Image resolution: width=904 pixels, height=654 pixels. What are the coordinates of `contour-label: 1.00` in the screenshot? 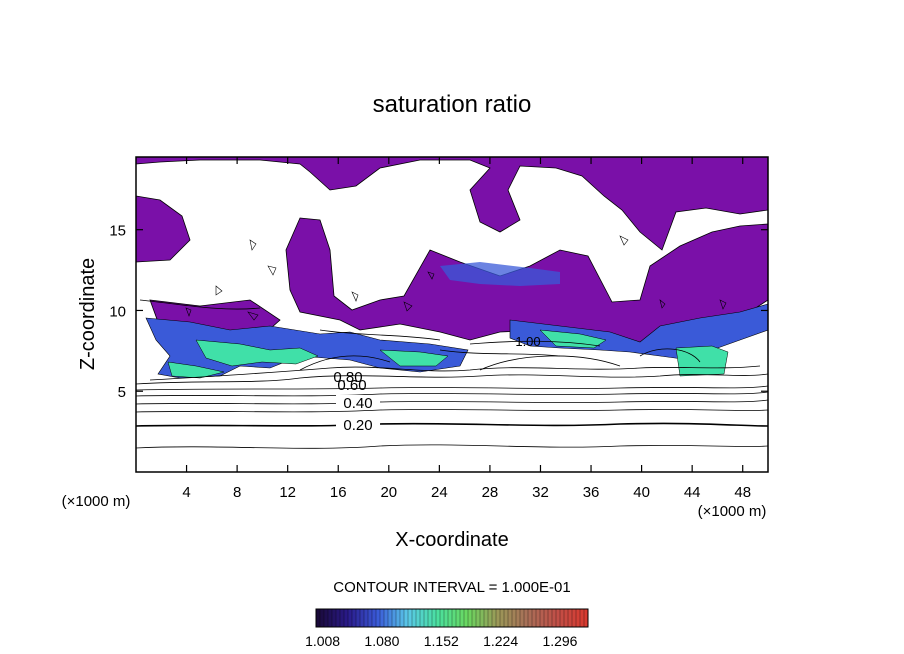 It's located at (527, 341).